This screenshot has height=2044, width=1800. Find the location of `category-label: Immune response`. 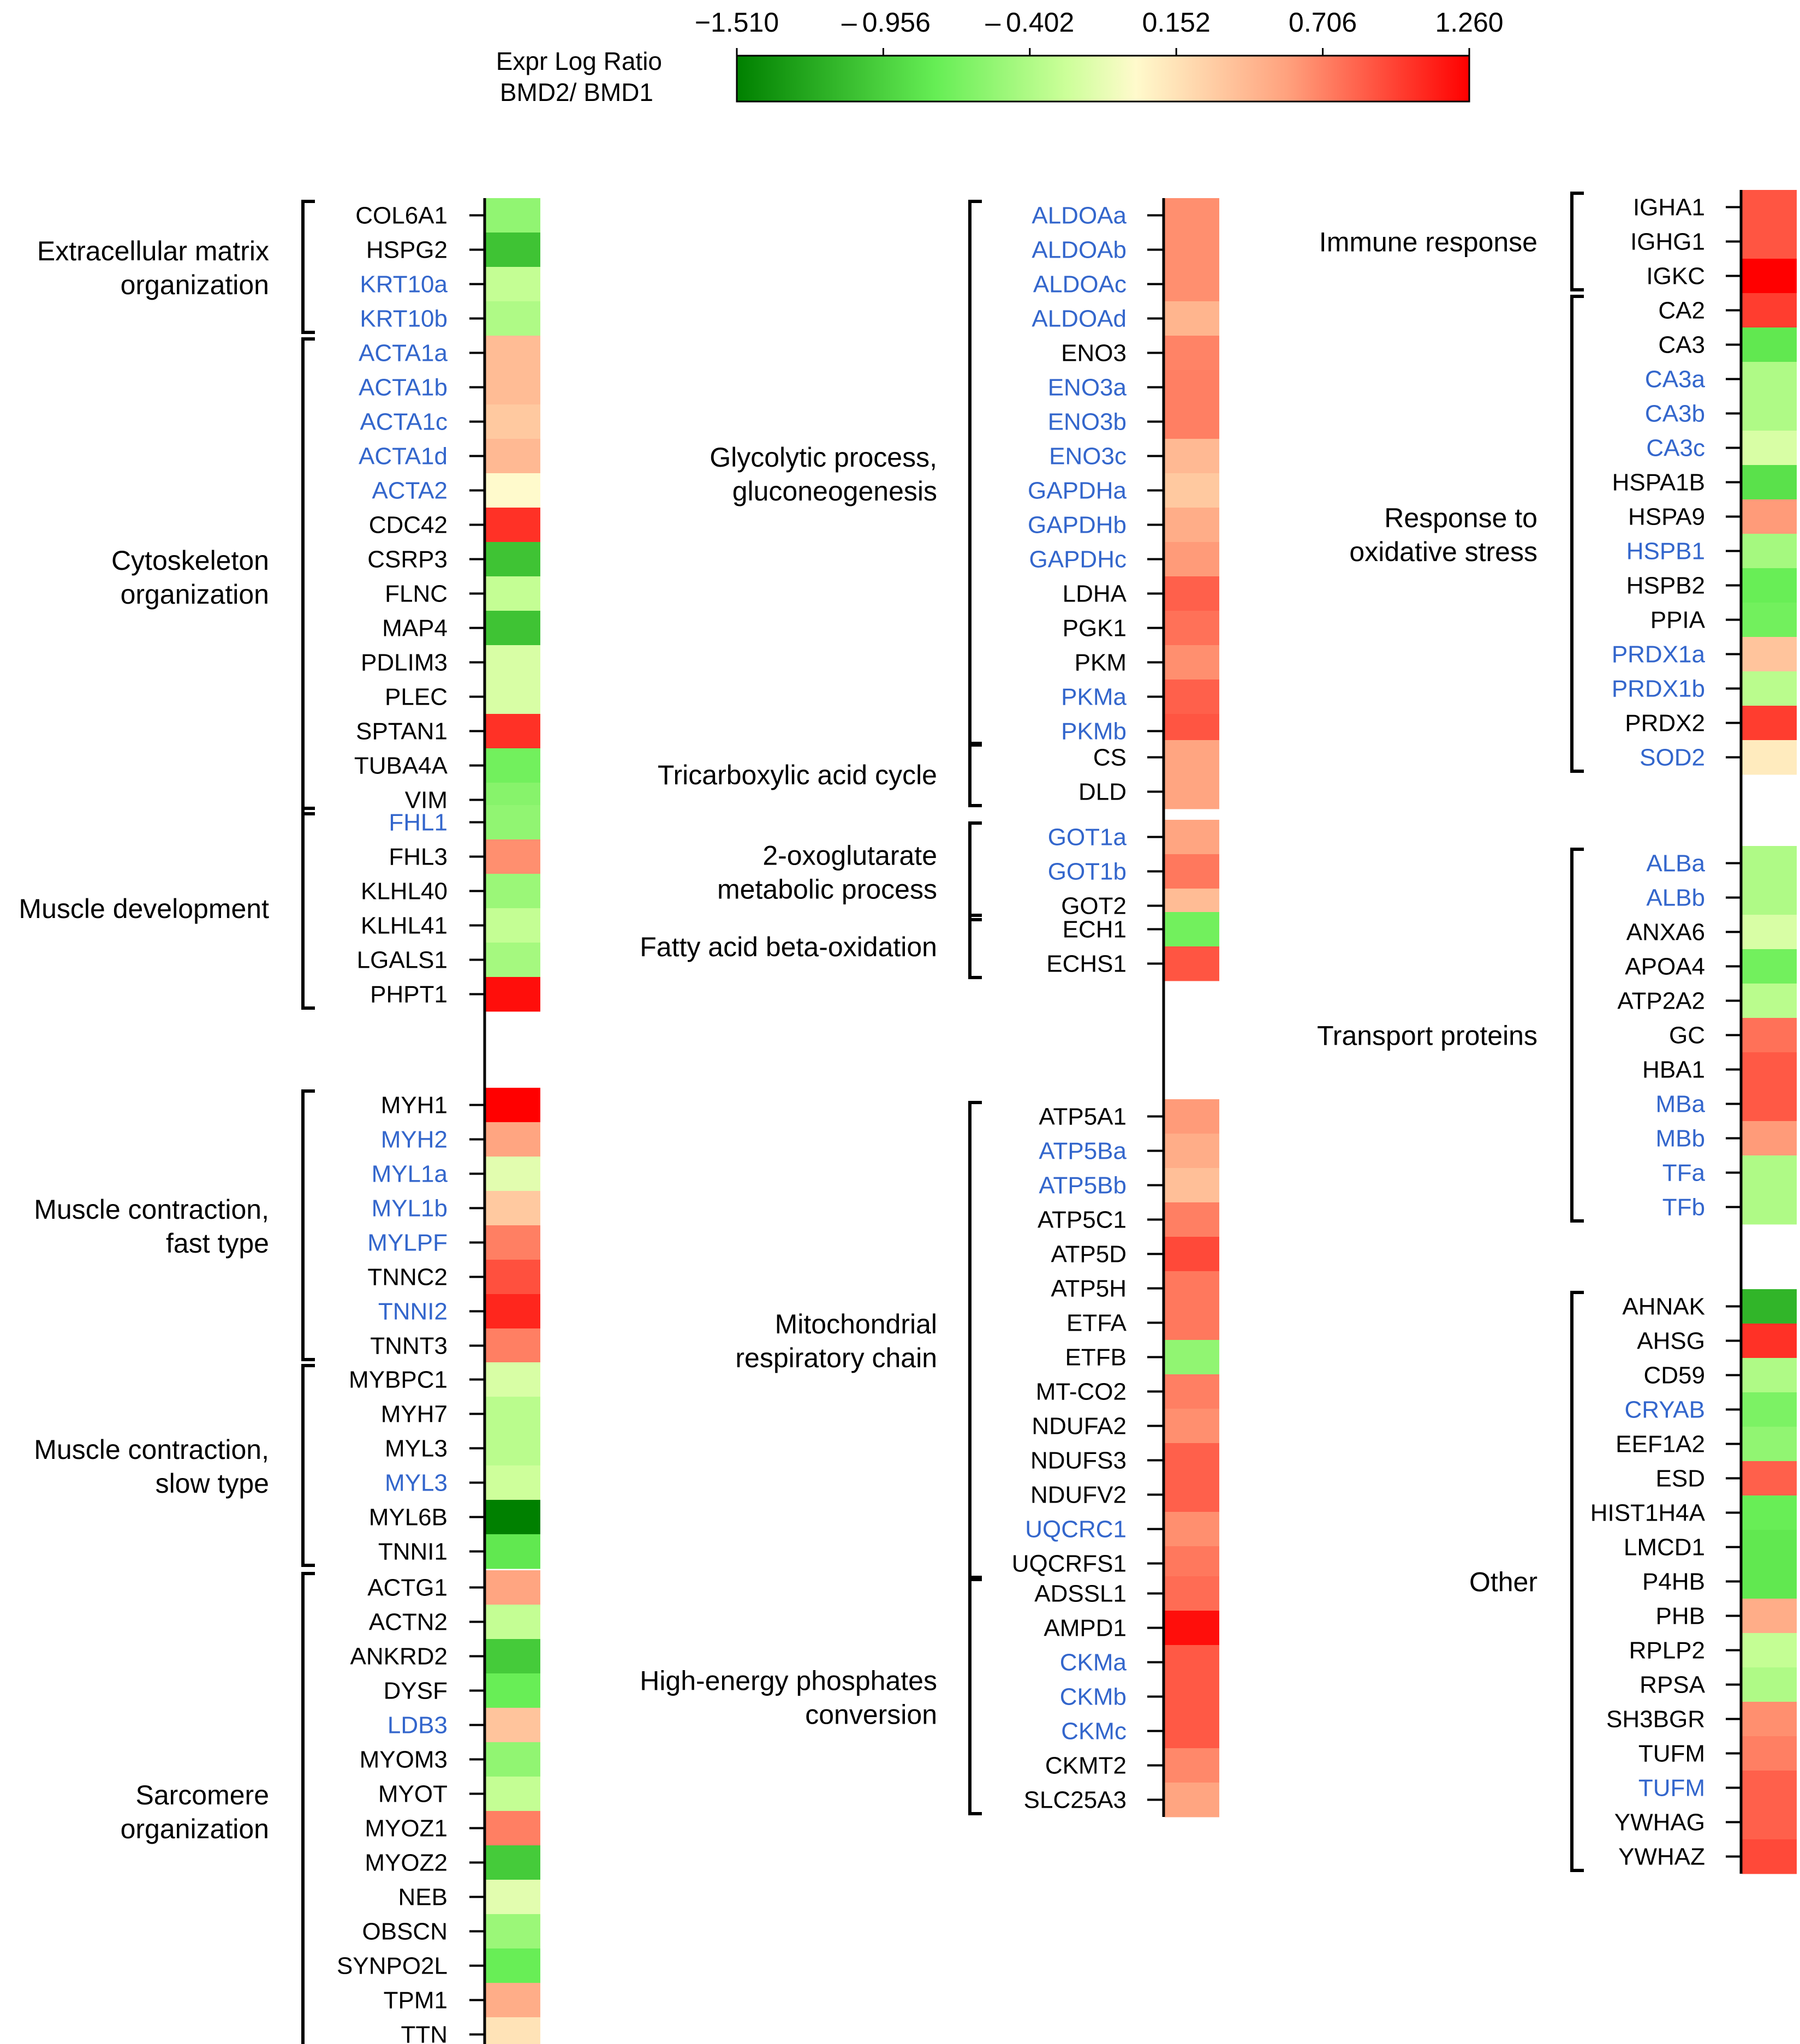

category-label: Immune response is located at coordinates (1428, 242).